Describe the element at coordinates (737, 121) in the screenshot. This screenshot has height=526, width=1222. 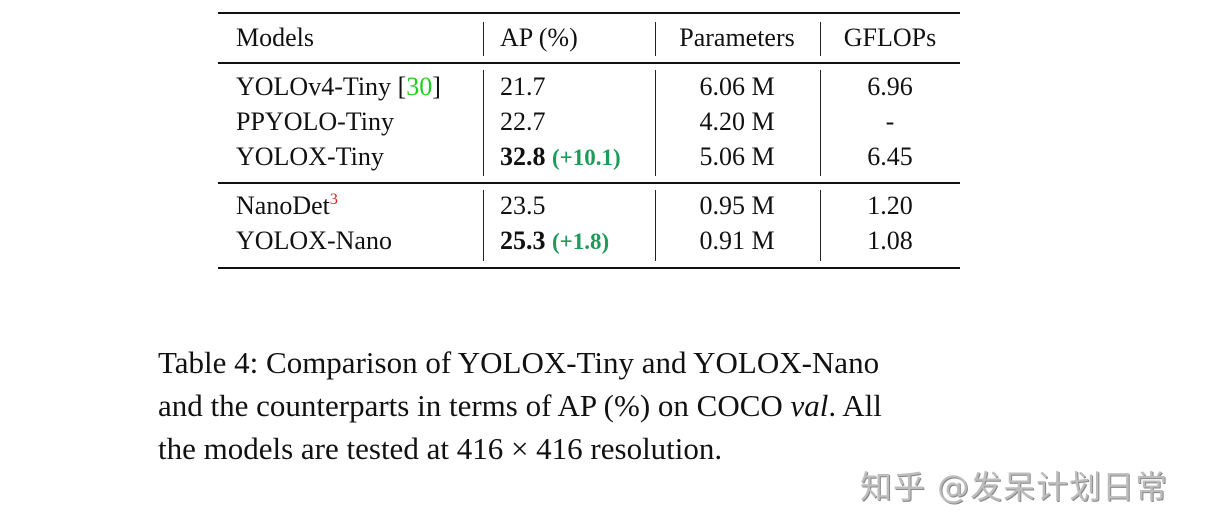
I see `table-row-params: 4.20 M` at that location.